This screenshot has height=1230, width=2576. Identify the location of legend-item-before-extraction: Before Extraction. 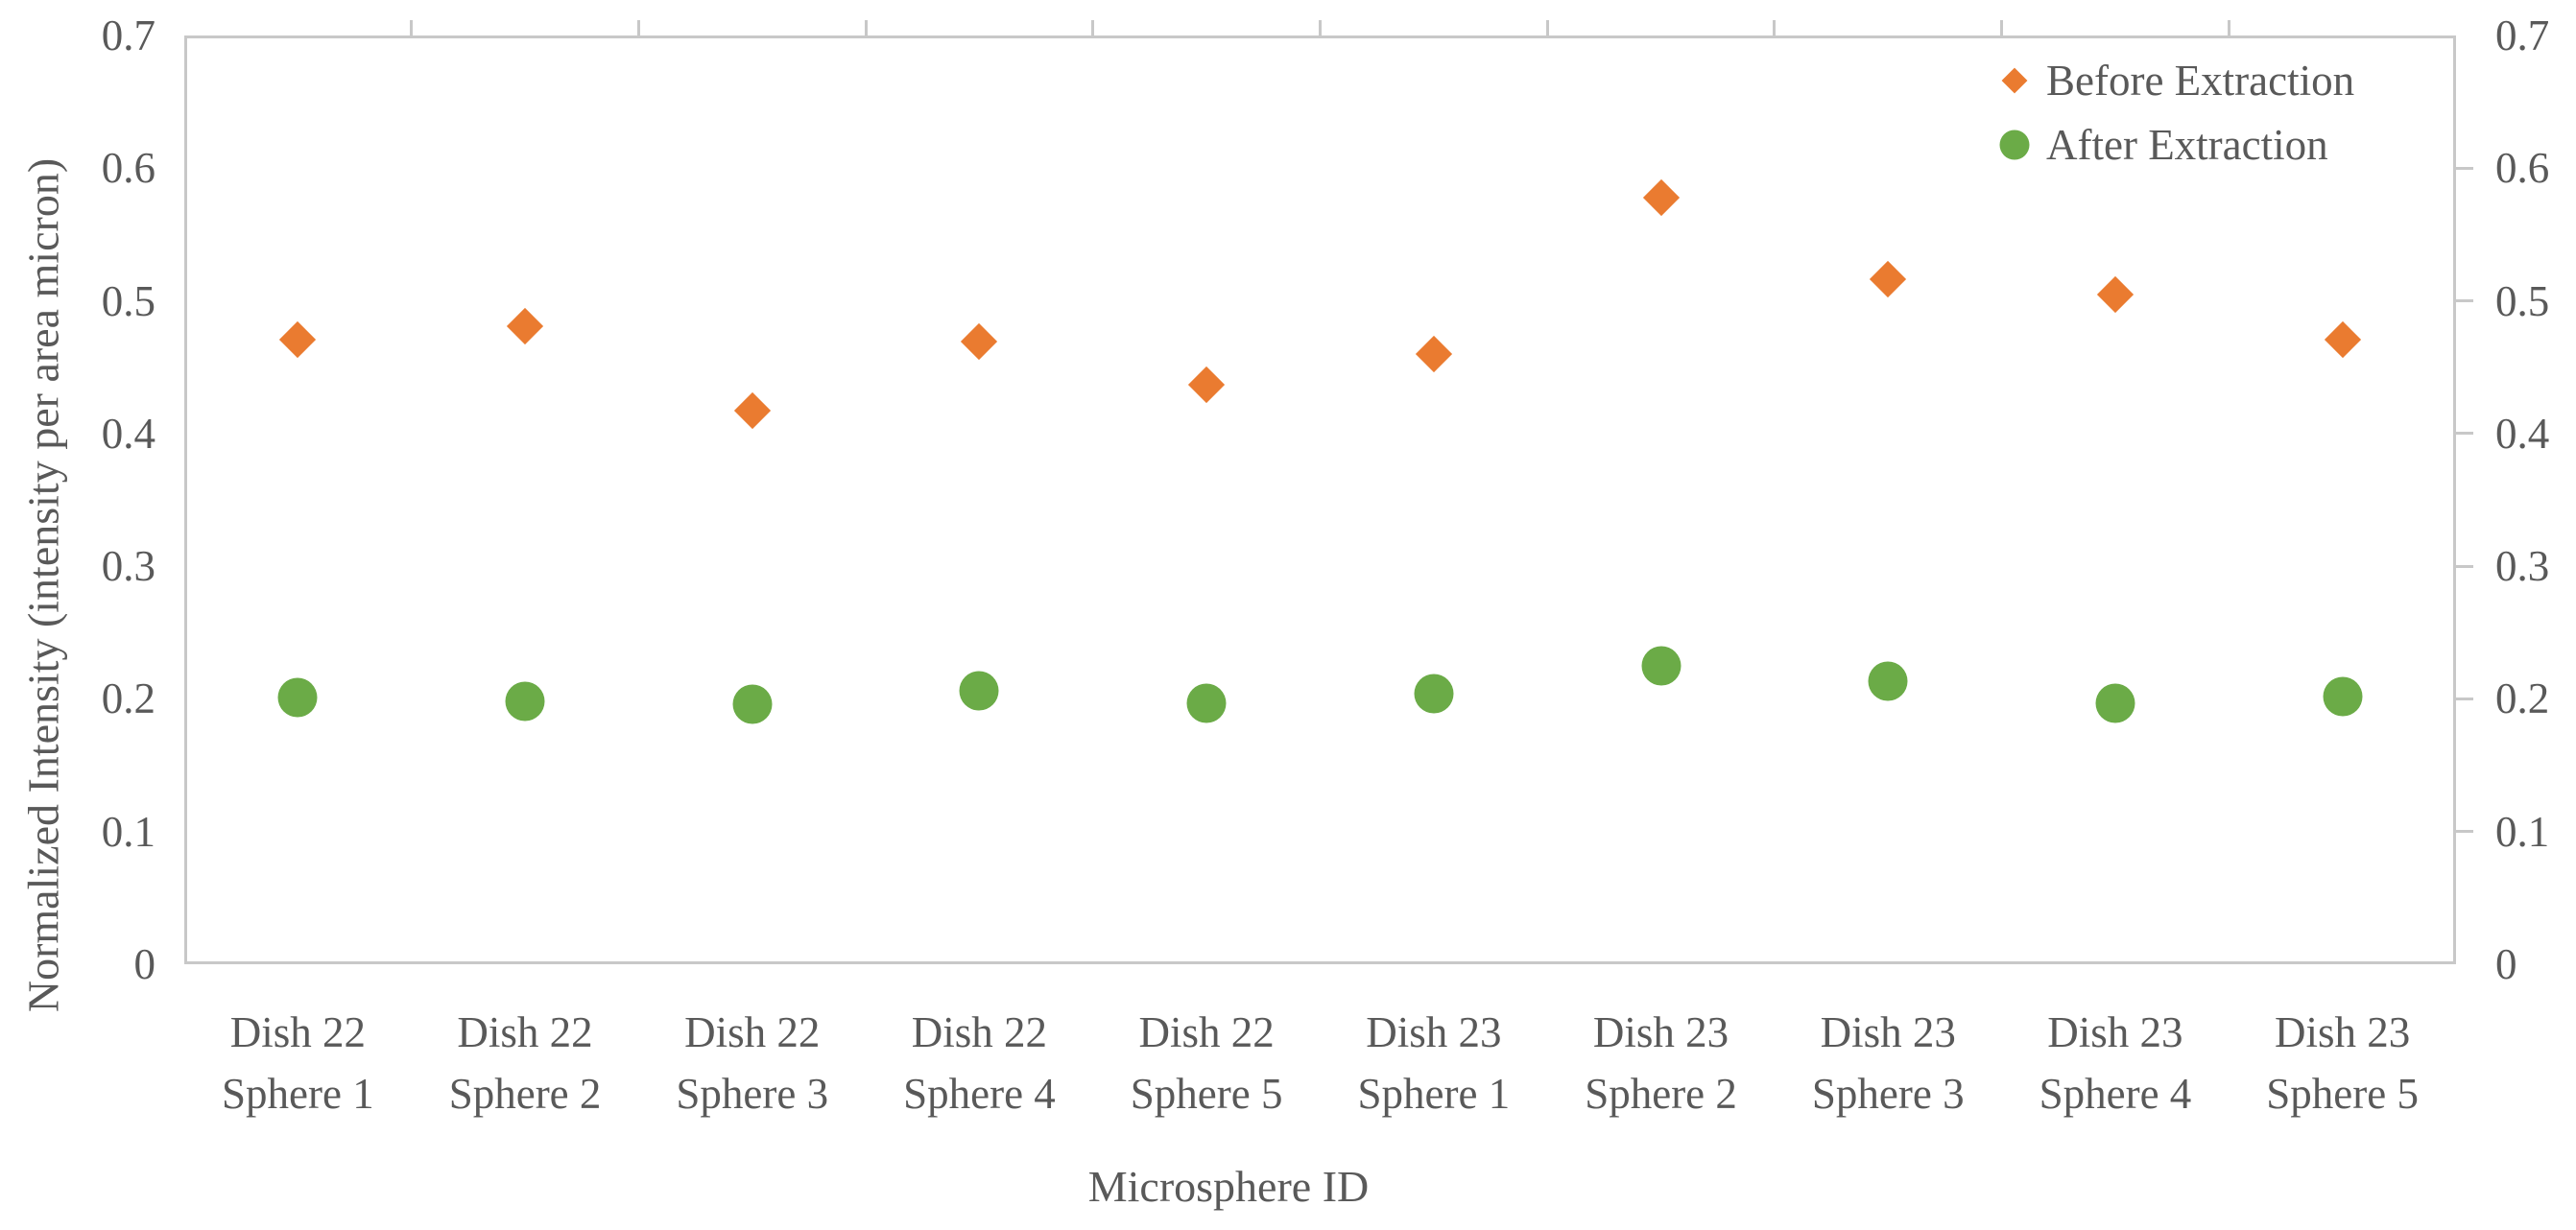
(2174, 80).